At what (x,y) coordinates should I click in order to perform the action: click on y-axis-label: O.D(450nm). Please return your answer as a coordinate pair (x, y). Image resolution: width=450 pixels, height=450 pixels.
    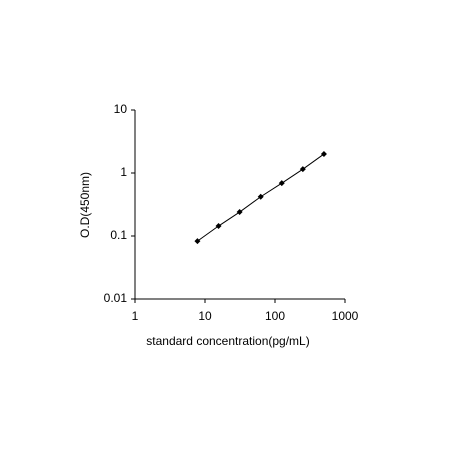
    Looking at the image, I should click on (85, 205).